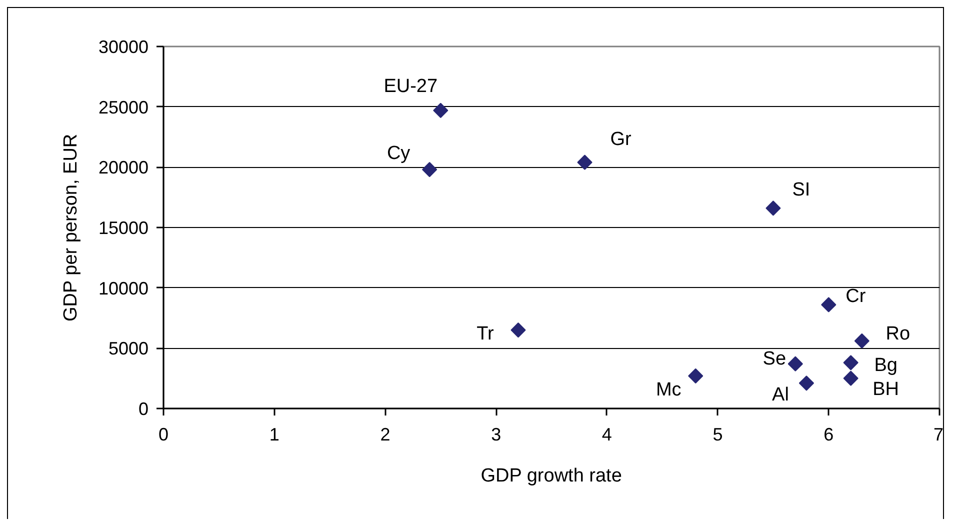  Describe the element at coordinates (669, 389) in the screenshot. I see `annotation: Mc` at that location.